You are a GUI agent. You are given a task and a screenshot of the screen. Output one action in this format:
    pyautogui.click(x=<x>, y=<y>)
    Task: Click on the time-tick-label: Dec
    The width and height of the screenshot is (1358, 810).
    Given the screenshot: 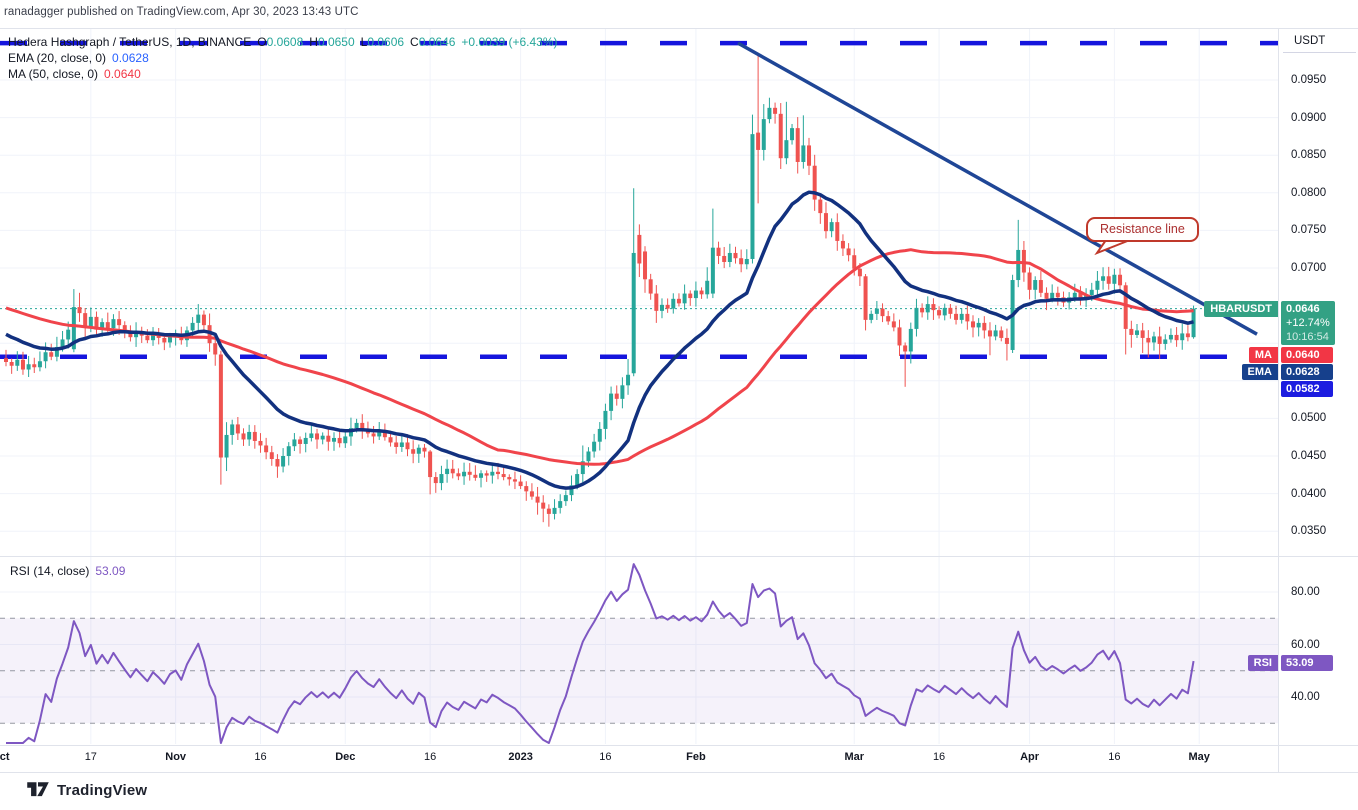 What is the action you would take?
    pyautogui.click(x=345, y=757)
    